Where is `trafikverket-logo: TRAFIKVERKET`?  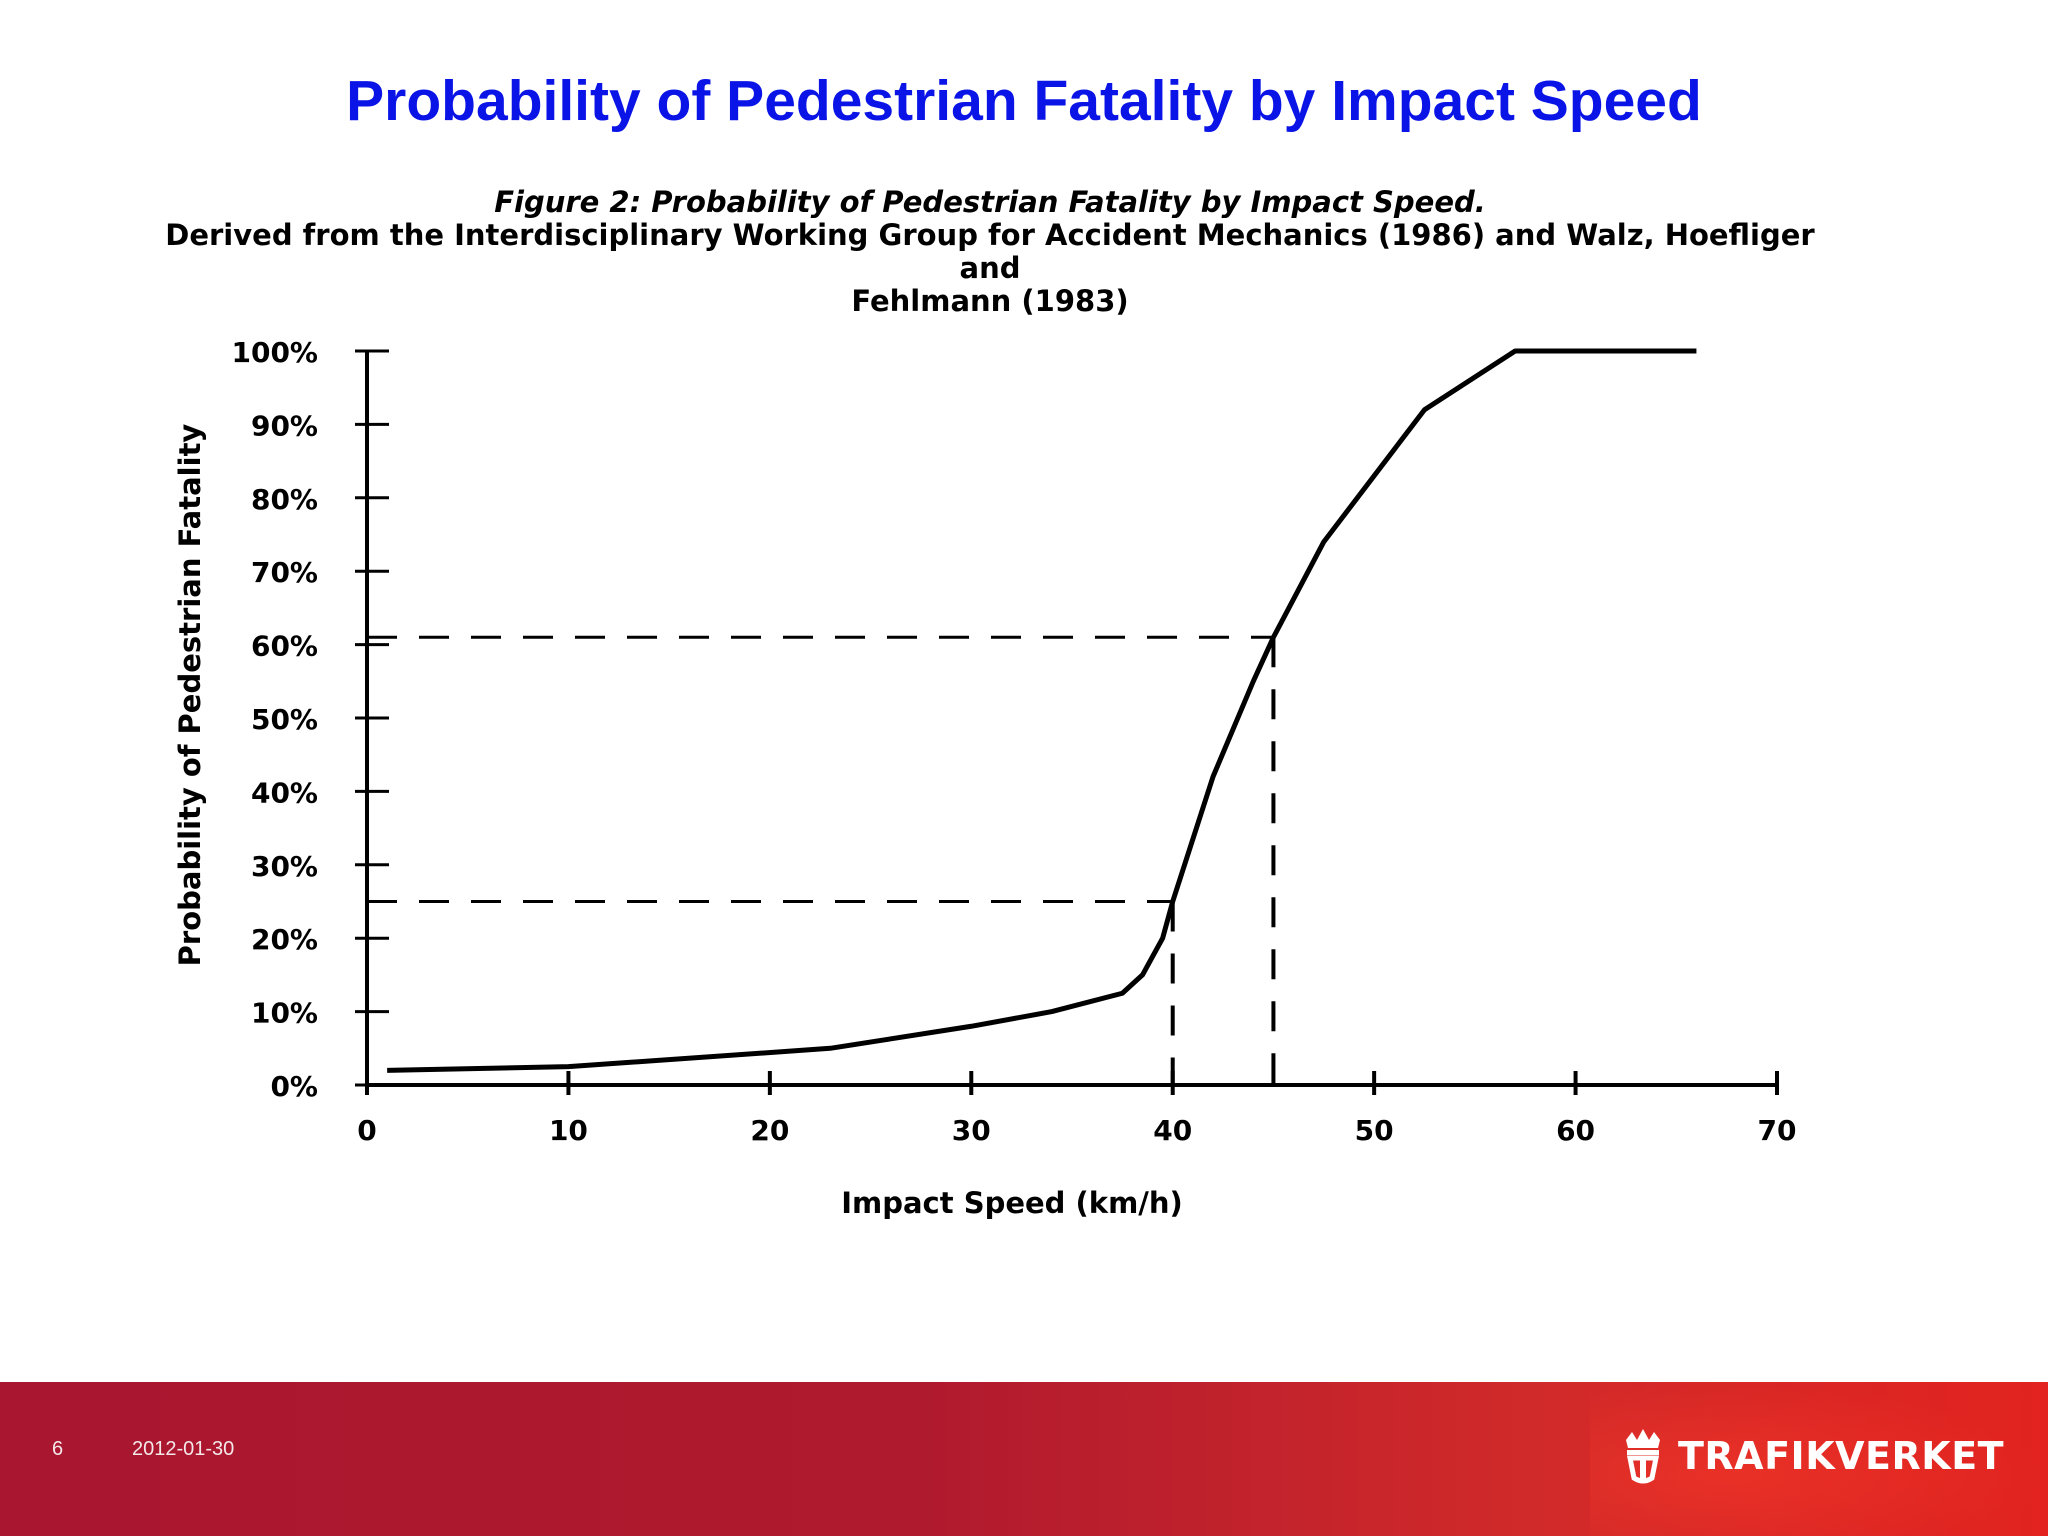
trafikverket-logo: TRAFIKVERKET is located at coordinates (1811, 1456).